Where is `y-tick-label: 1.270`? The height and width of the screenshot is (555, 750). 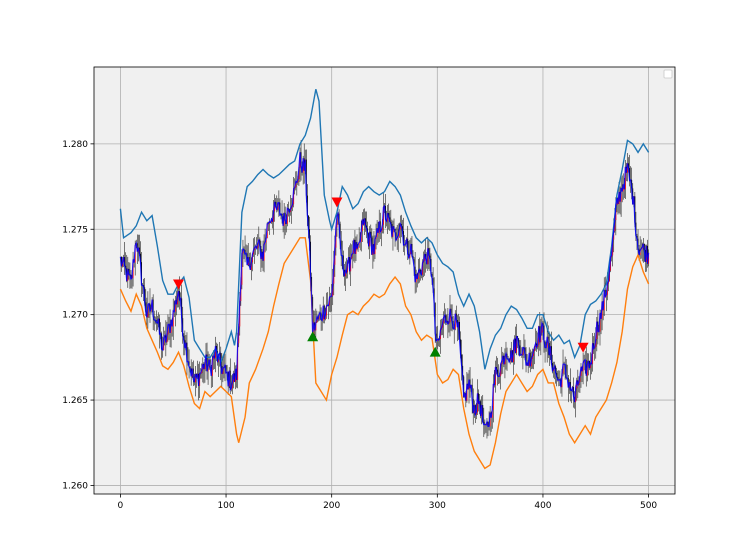 y-tick-label: 1.270 is located at coordinates (75, 316).